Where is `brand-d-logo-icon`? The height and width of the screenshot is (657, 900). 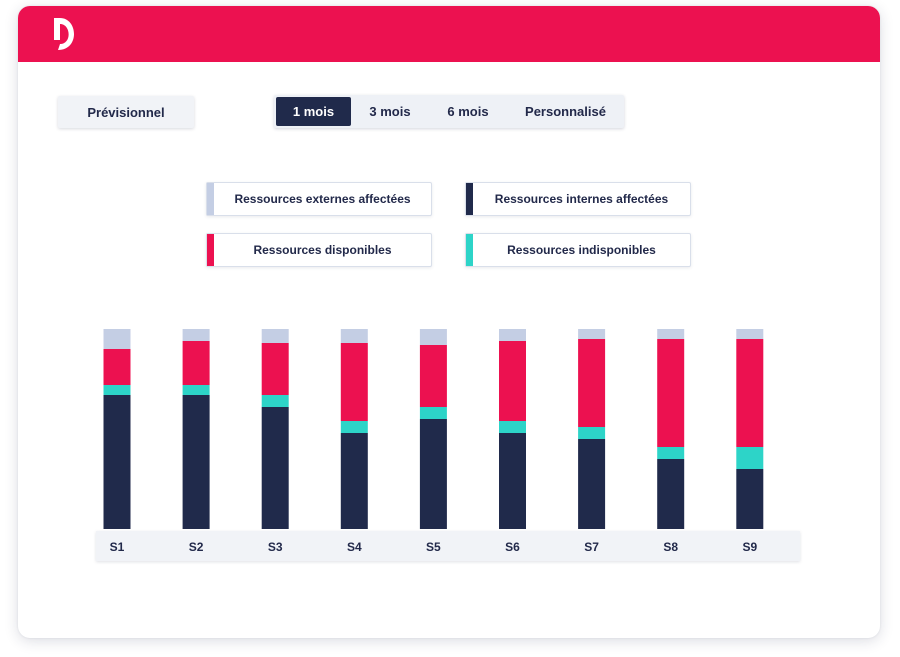
brand-d-logo-icon is located at coordinates (64, 34).